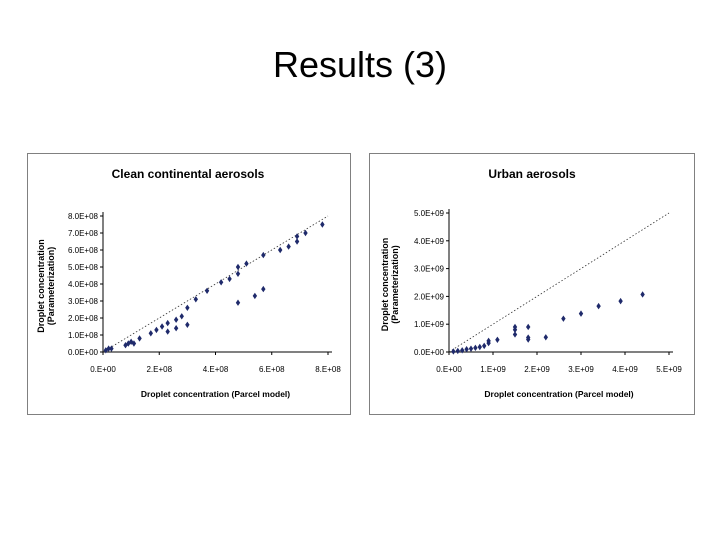  Describe the element at coordinates (360, 64) in the screenshot. I see `slide-title: Results (3)` at that location.